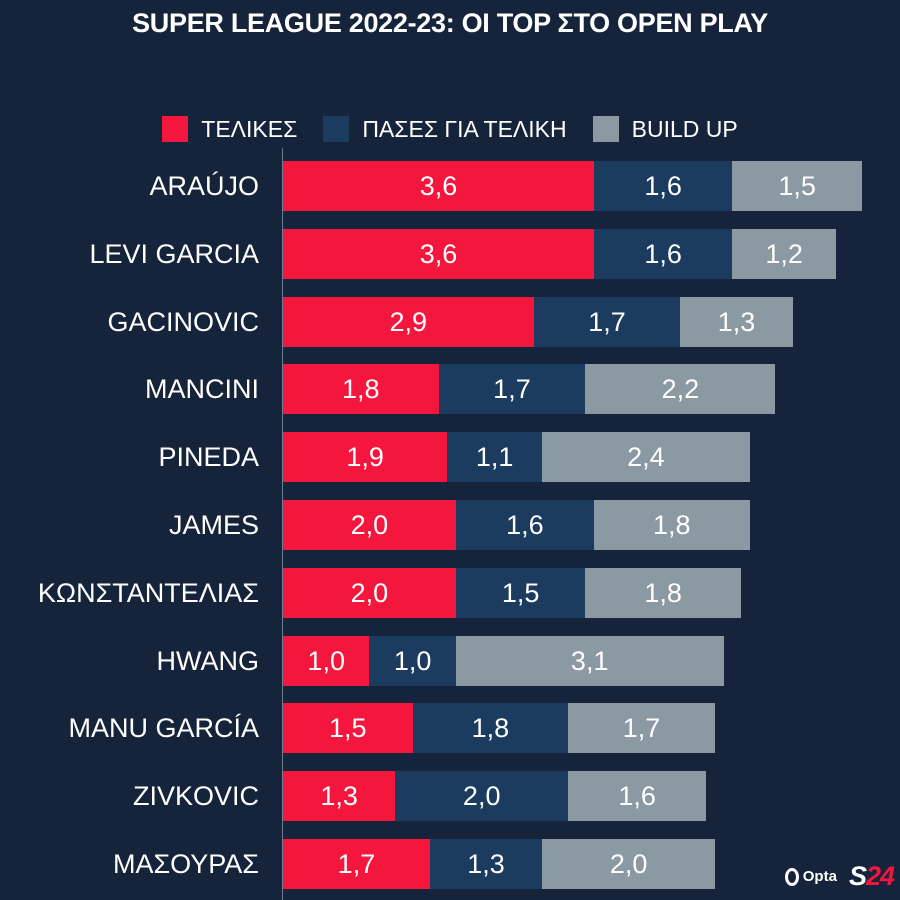  Describe the element at coordinates (791, 876) in the screenshot. I see `opta-logo-icon` at that location.